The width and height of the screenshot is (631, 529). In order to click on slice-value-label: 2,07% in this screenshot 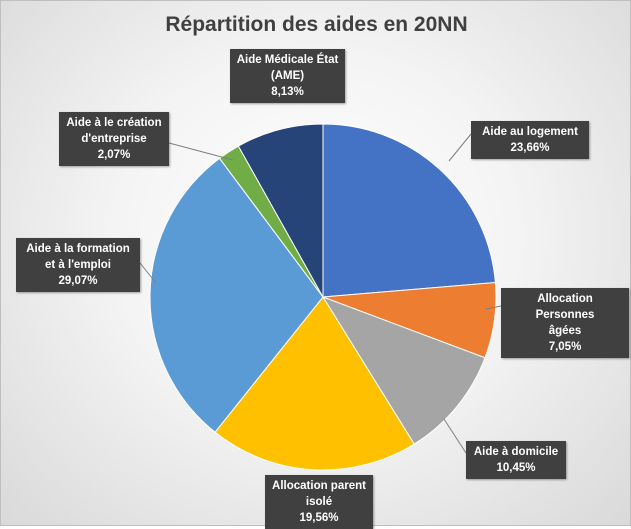, I will do `click(114, 155)`.